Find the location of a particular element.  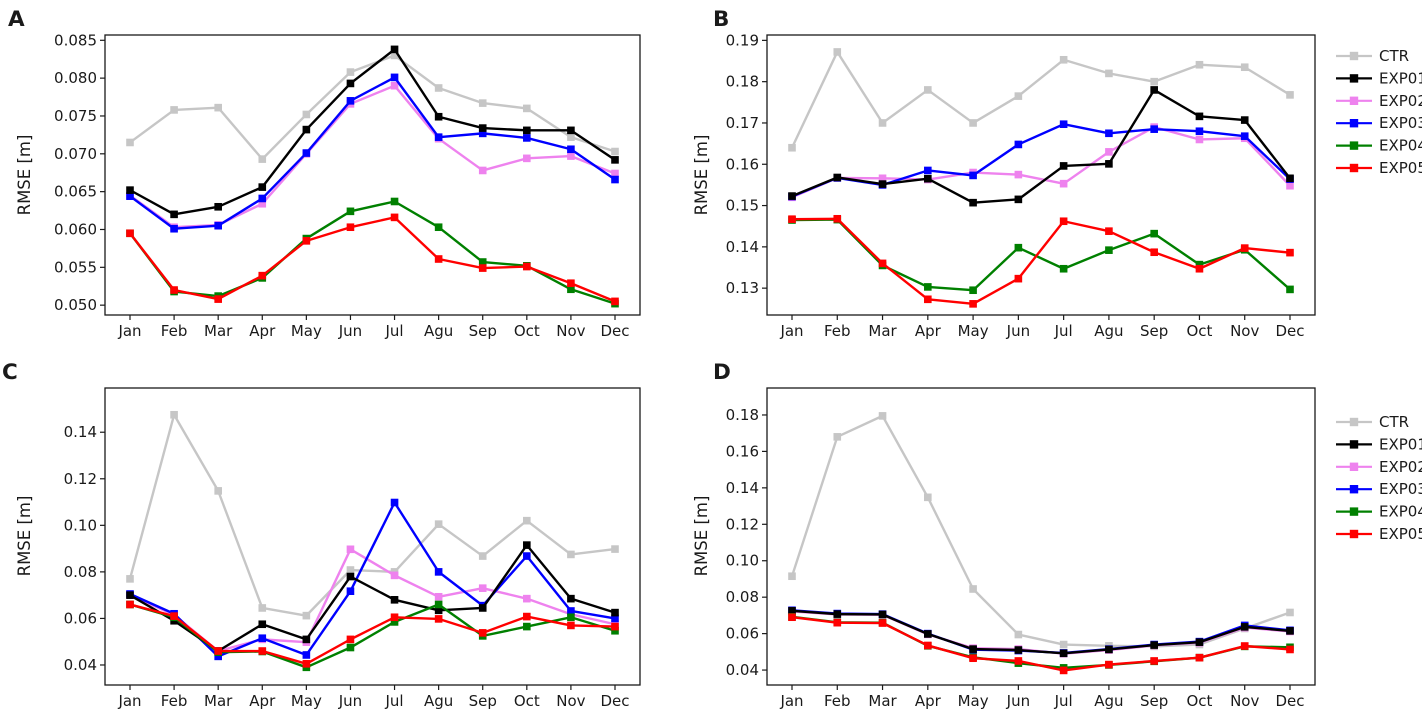

x-tick-label: Sep is located at coordinates (483, 331).